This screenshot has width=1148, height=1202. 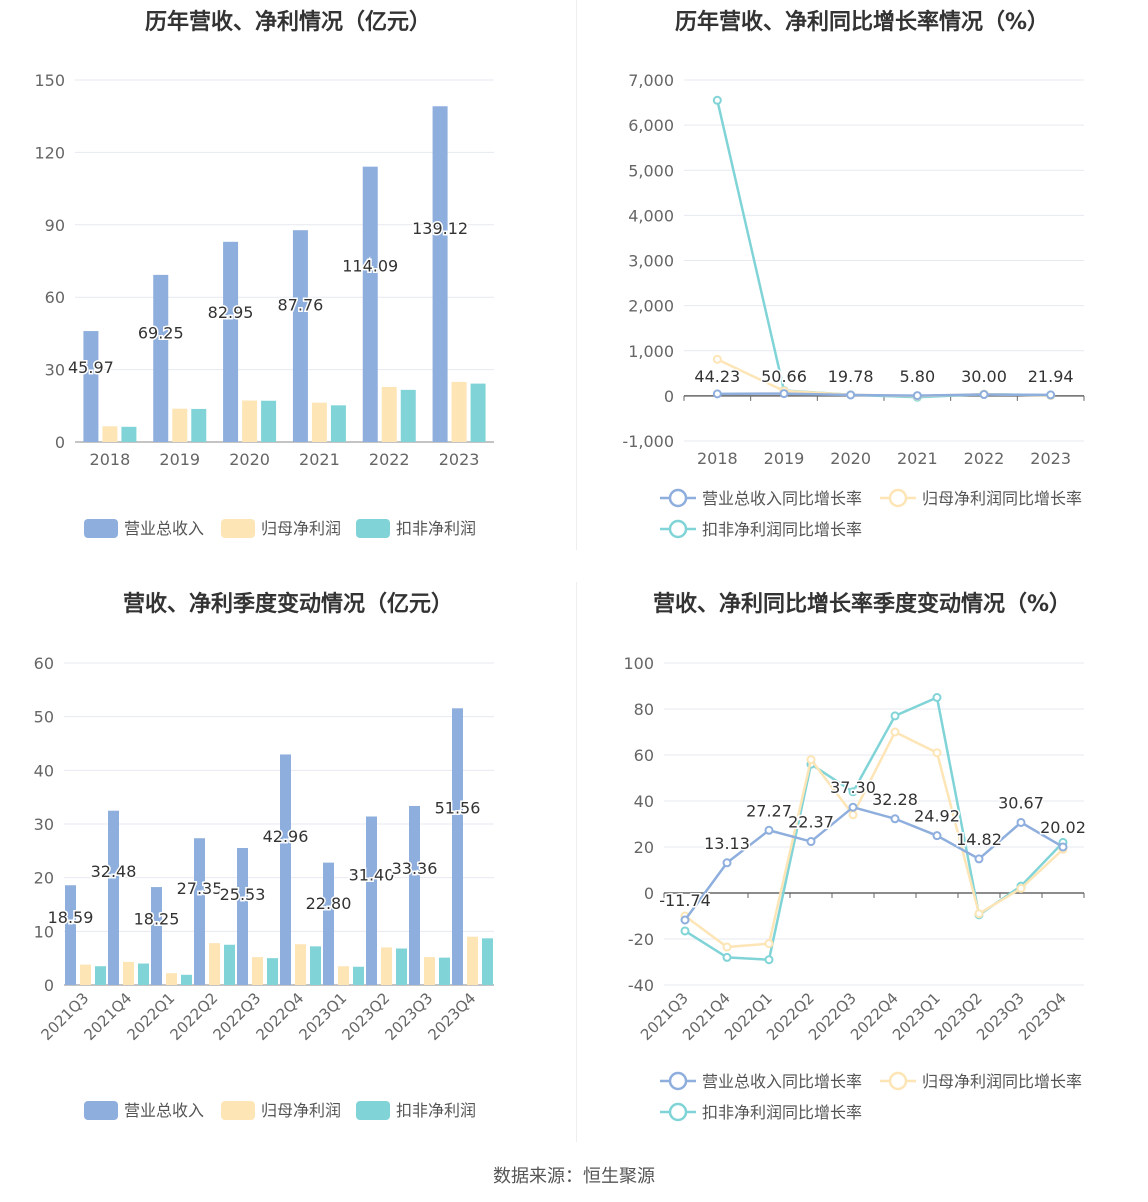 I want to click on data-label: 14.82, so click(x=979, y=839).